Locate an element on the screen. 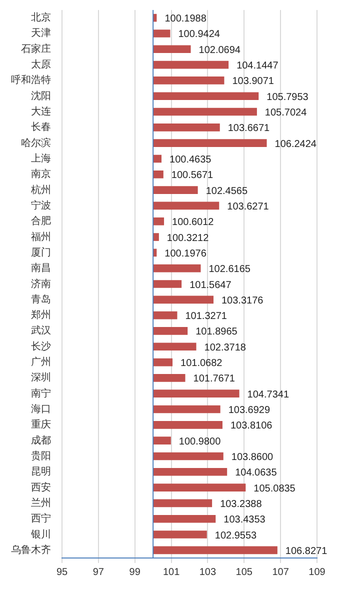 This screenshot has width=339, height=595. y-tick-label: 海口 is located at coordinates (41, 409).